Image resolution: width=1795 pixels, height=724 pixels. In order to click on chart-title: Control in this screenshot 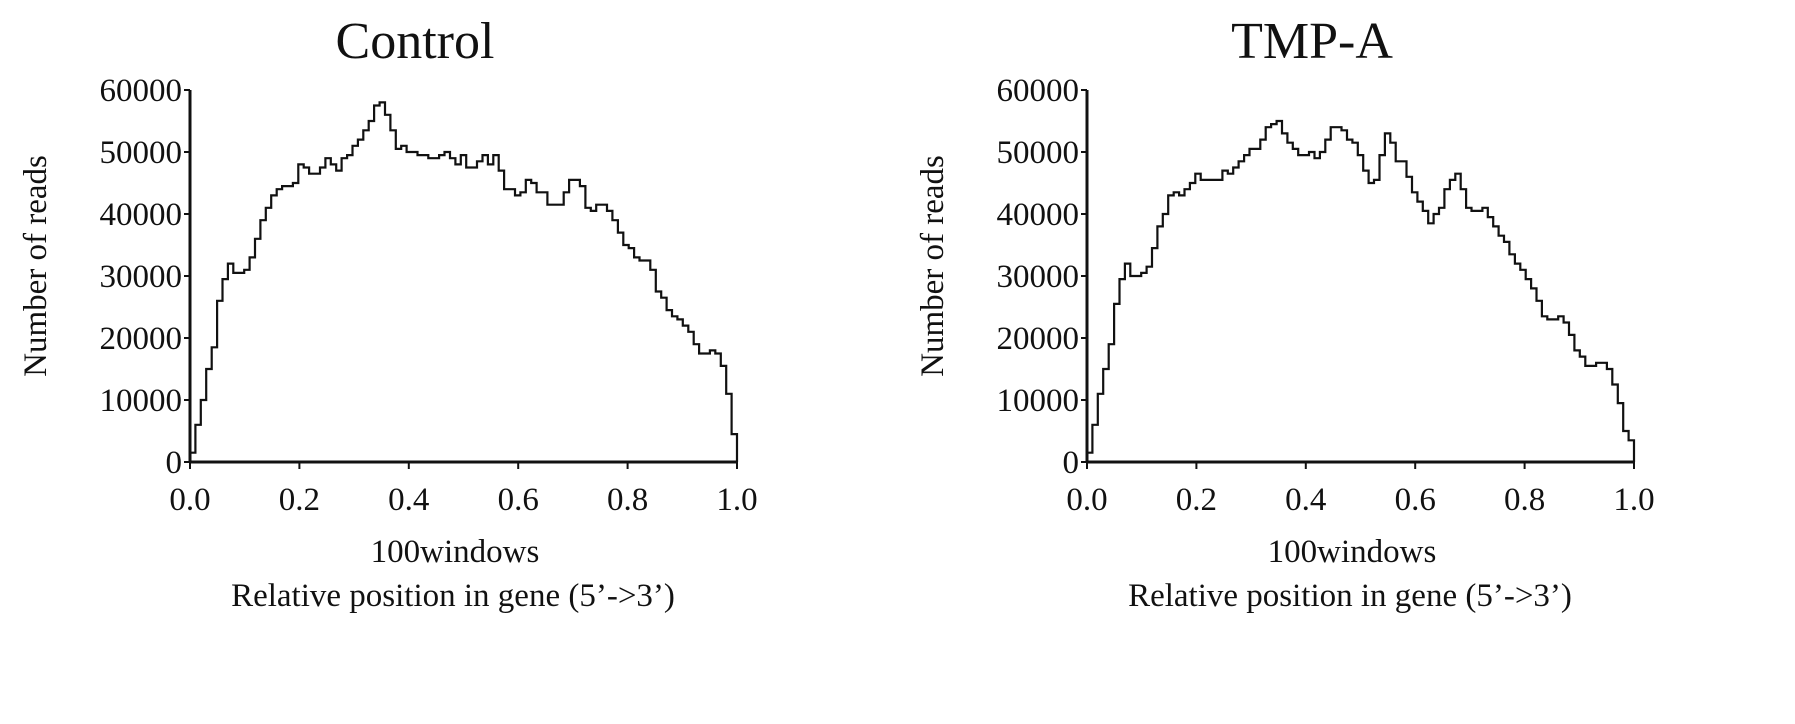, I will do `click(415, 41)`.